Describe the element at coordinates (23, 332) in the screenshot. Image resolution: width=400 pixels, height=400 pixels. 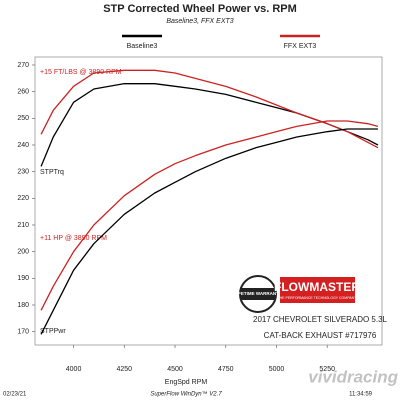
I see `y-tick-label: 170` at that location.